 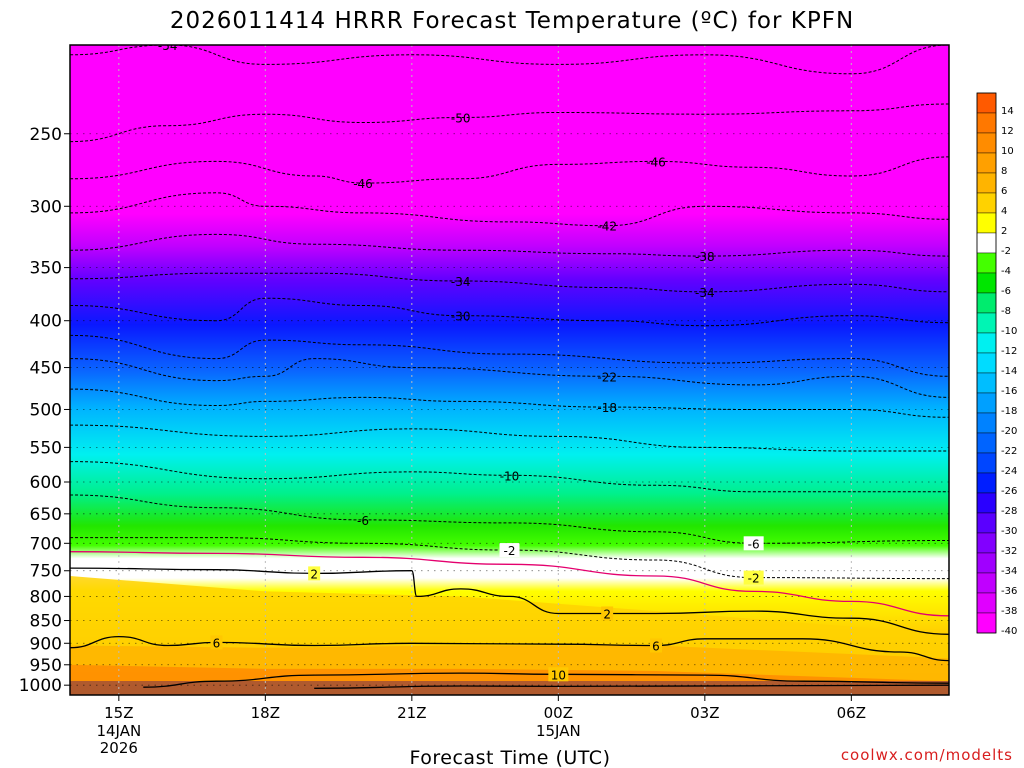 I want to click on colorbar-tick-label: -6, so click(x=1006, y=291).